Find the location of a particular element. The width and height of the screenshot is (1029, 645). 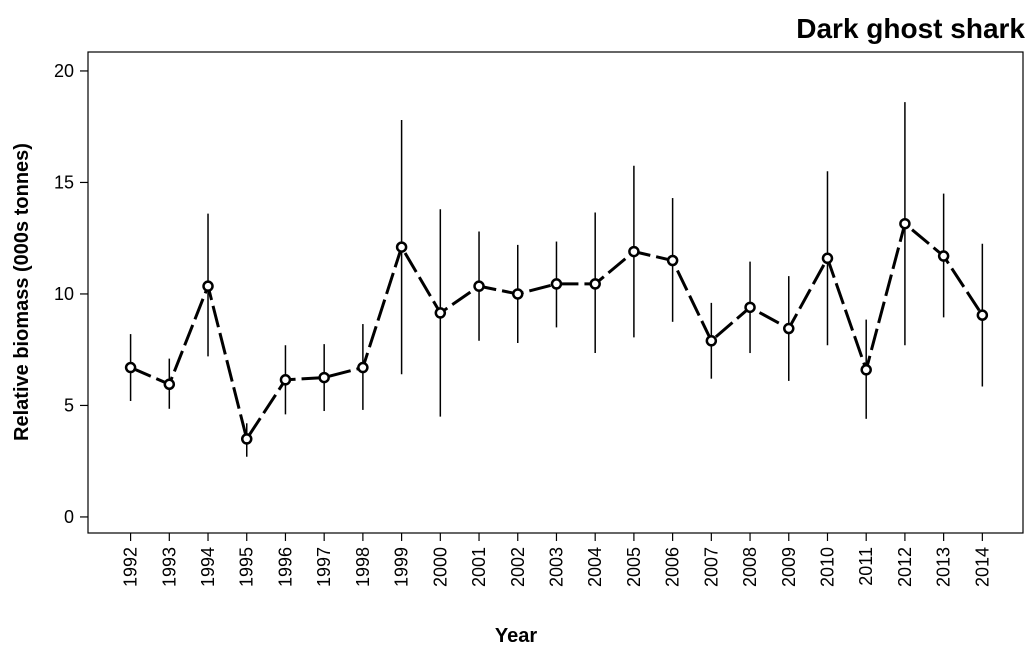

x-tick-label: 2014 is located at coordinates (982, 567).